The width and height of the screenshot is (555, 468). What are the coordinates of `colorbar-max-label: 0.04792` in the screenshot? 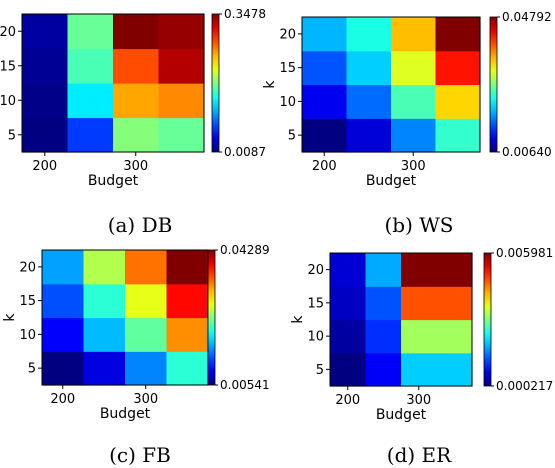 It's located at (527, 17).